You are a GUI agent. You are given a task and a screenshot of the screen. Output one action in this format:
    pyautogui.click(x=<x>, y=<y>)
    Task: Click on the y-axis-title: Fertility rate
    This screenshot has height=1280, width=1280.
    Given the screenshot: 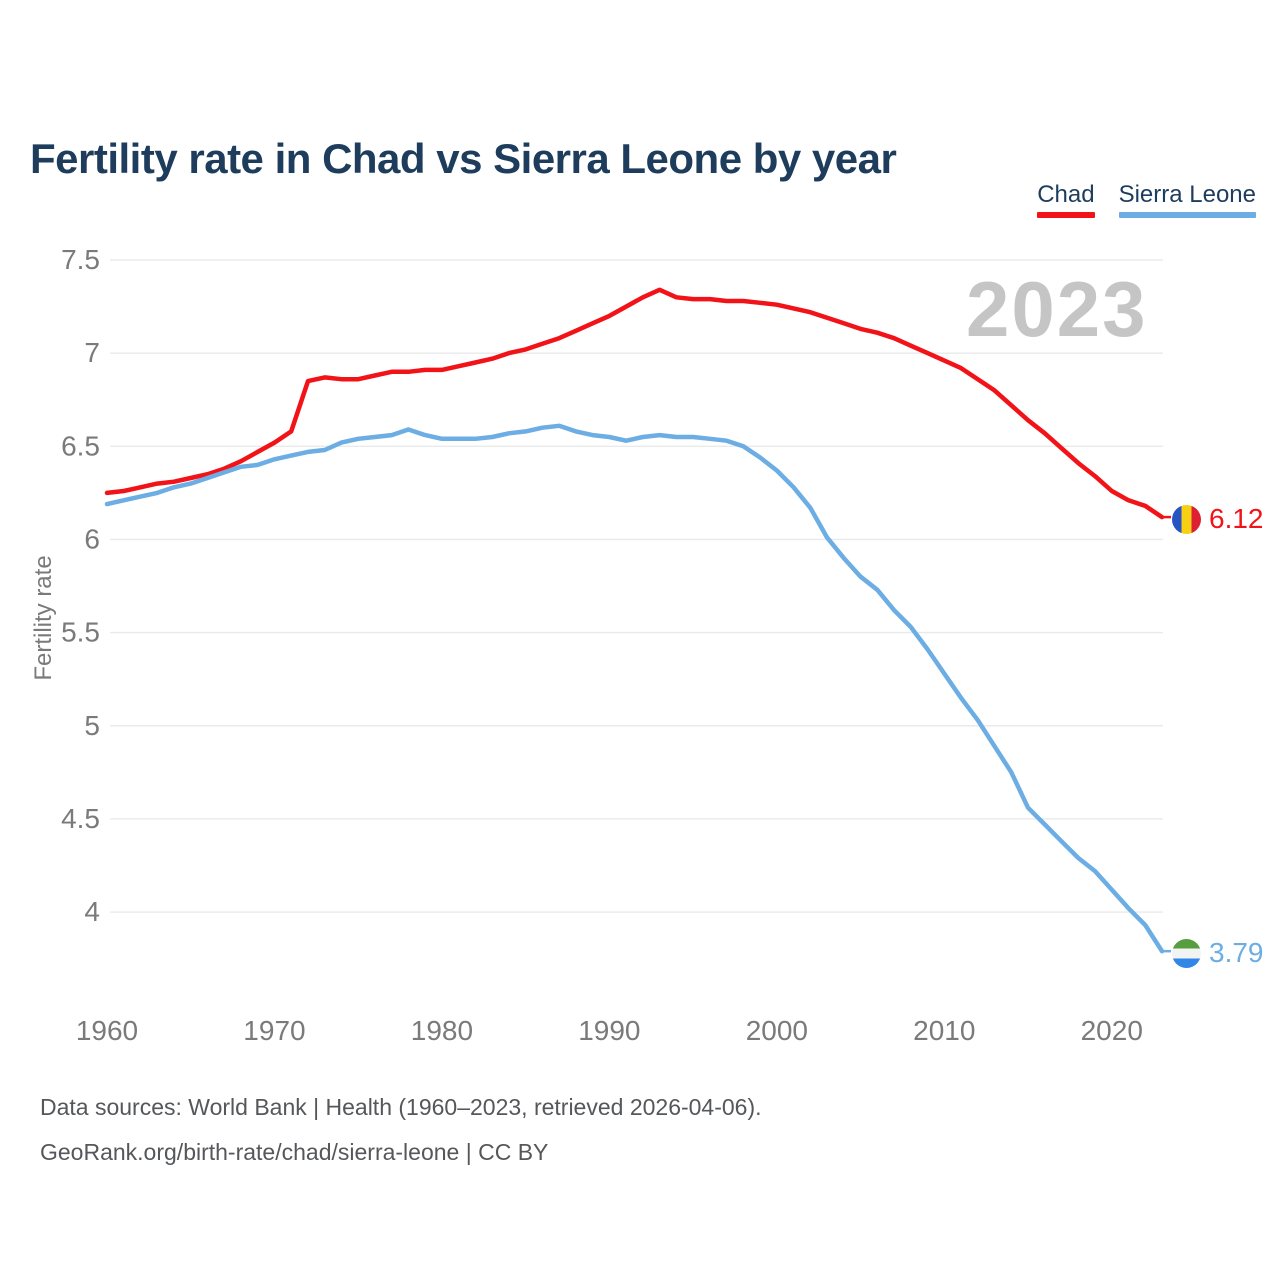 What is the action you would take?
    pyautogui.click(x=43, y=618)
    